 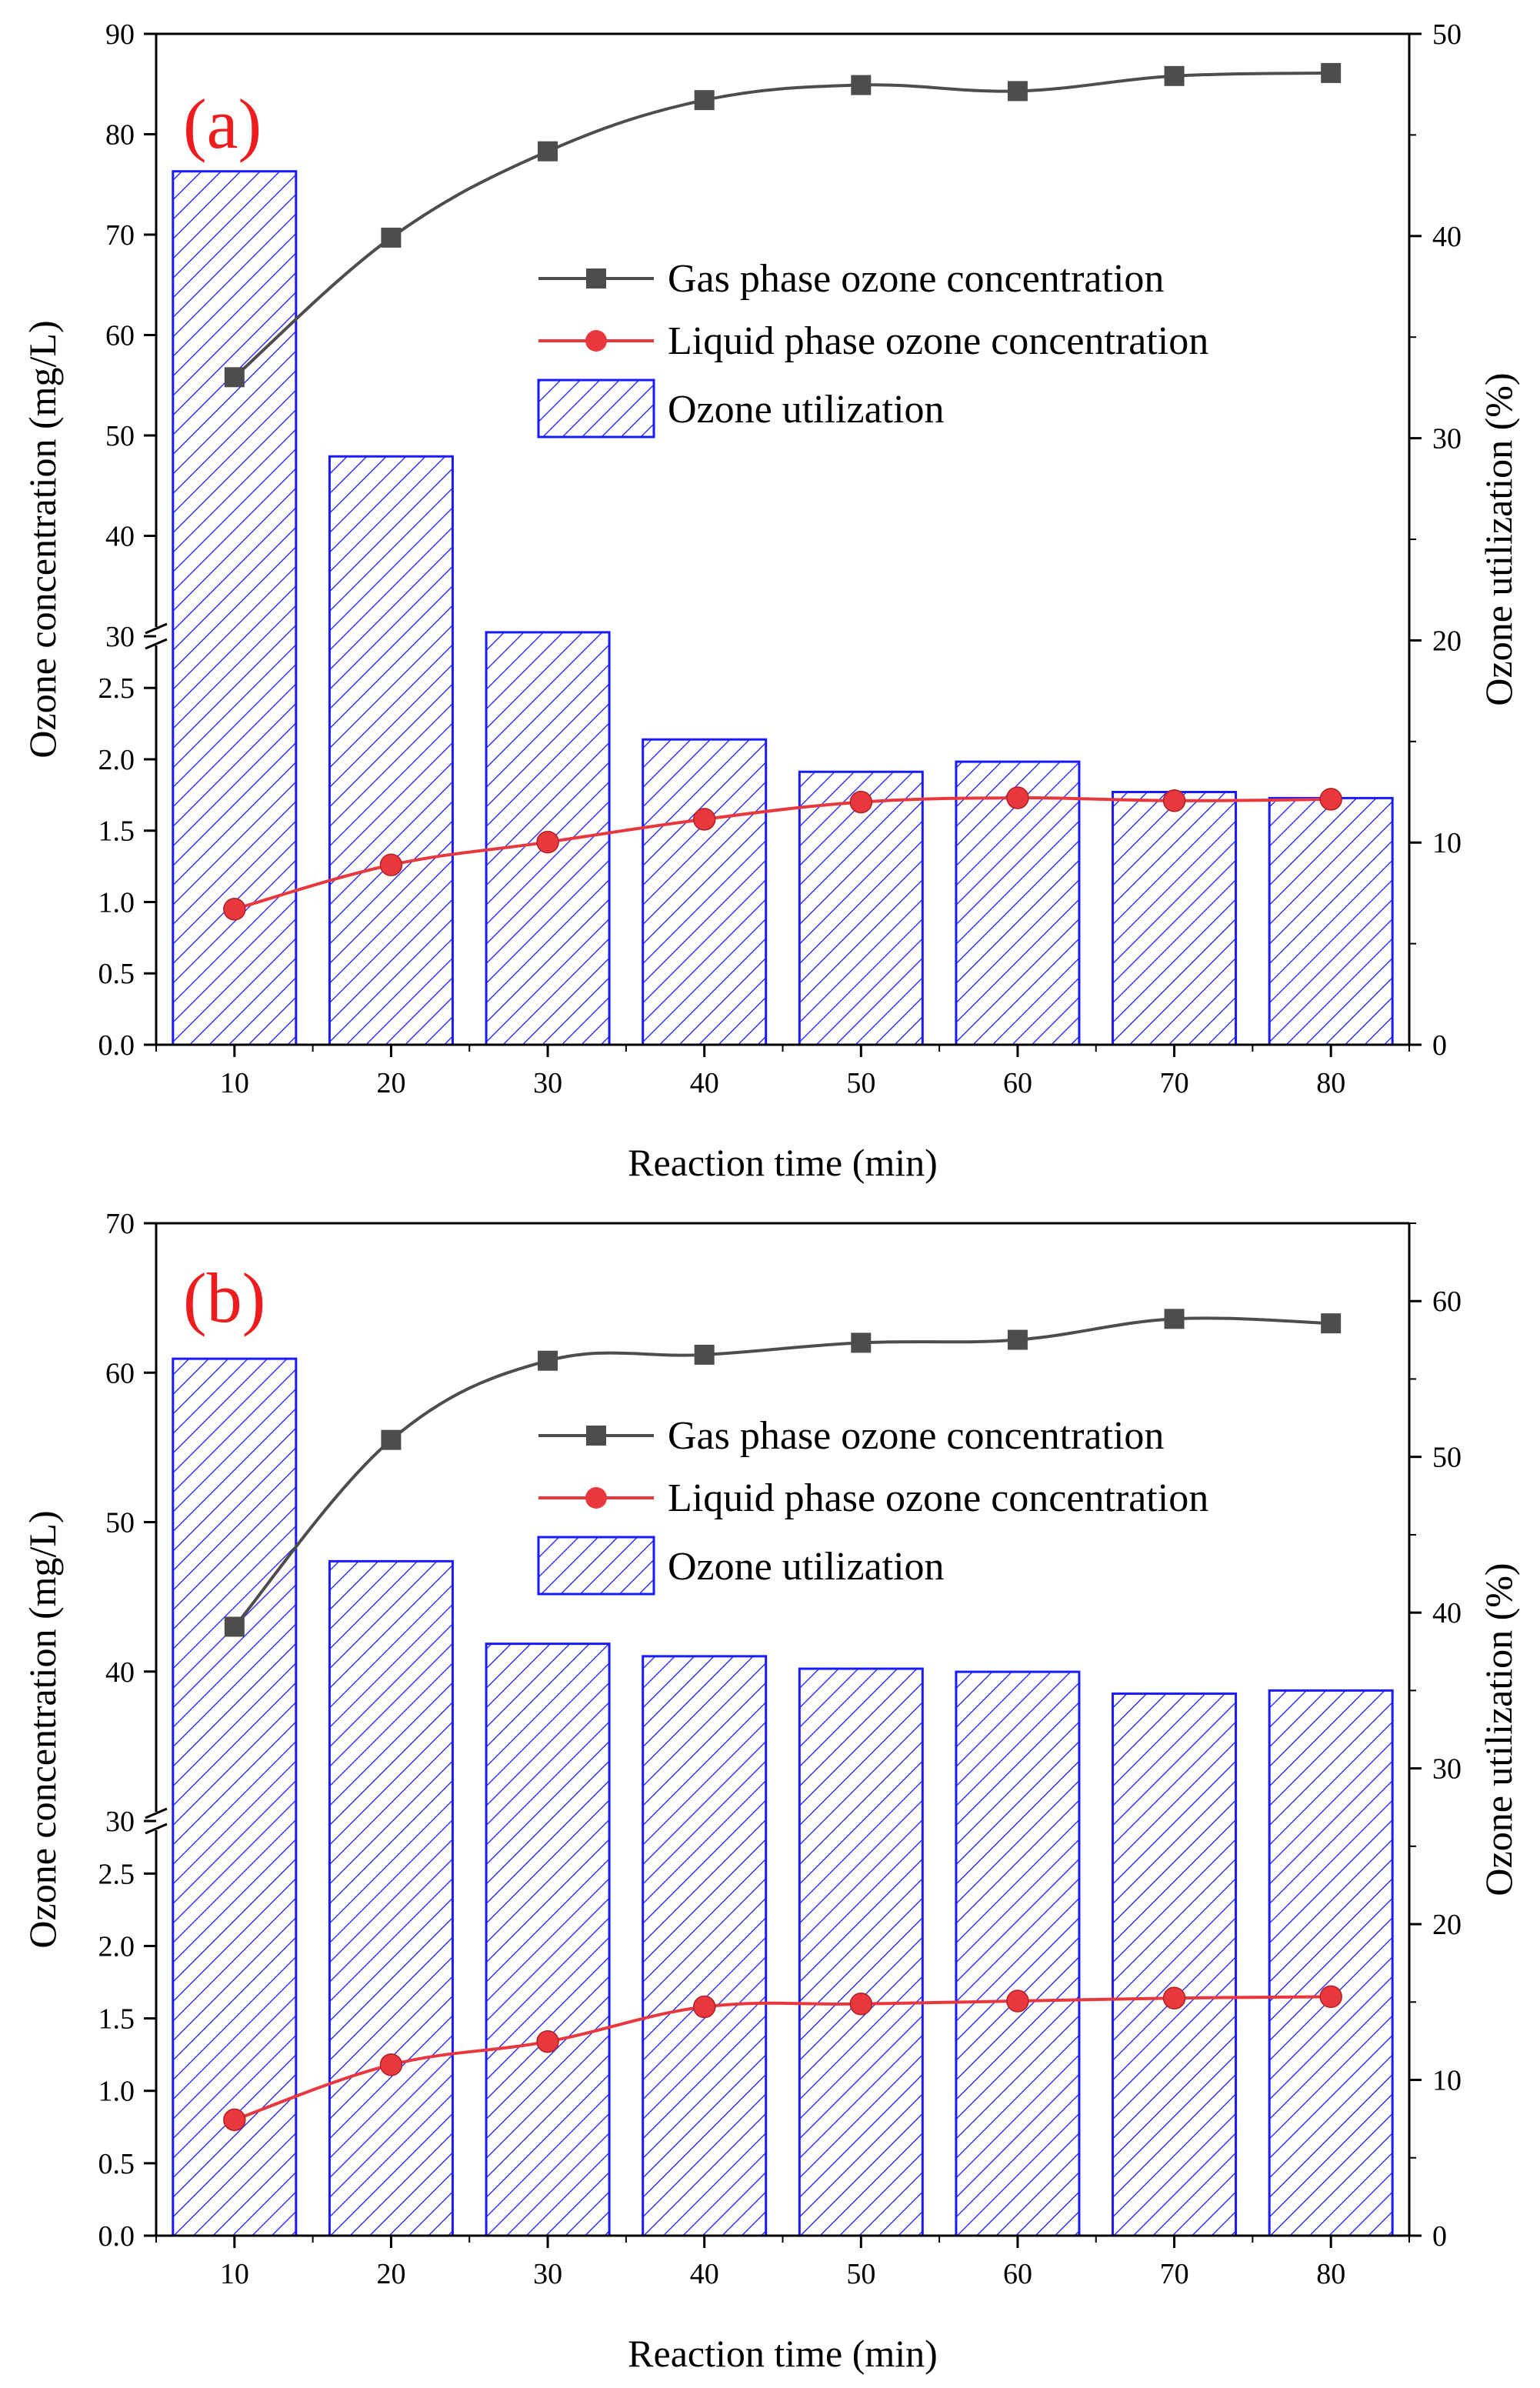 What do you see at coordinates (1447, 641) in the screenshot?
I see `right-tick-label: 20` at bounding box center [1447, 641].